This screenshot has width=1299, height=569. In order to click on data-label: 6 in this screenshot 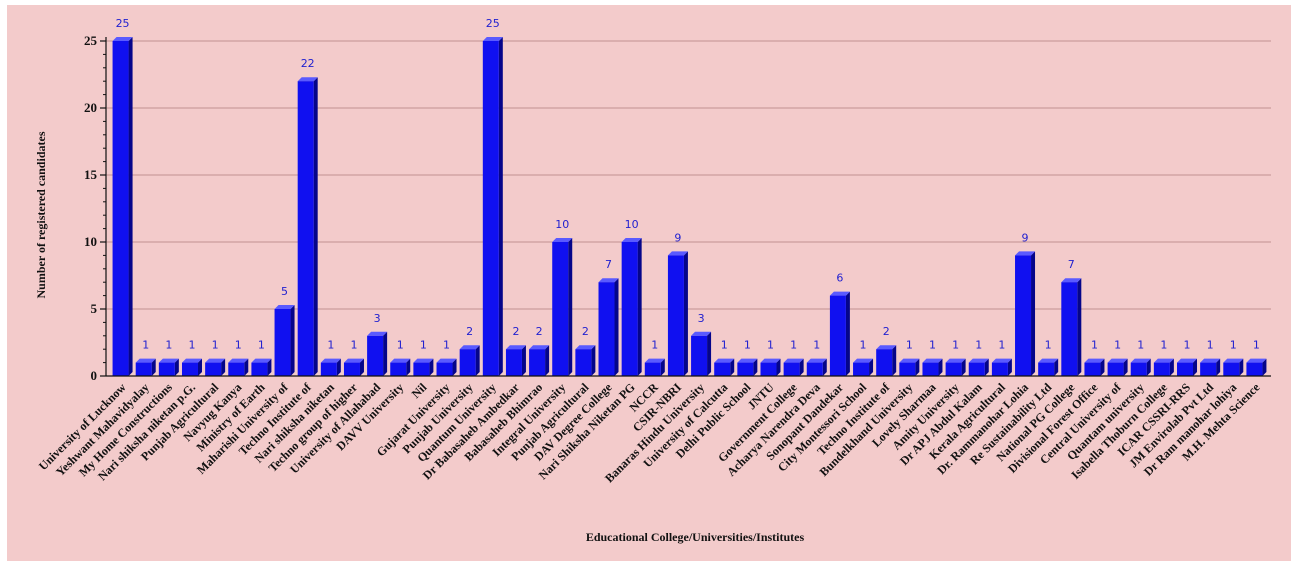, I will do `click(839, 278)`.